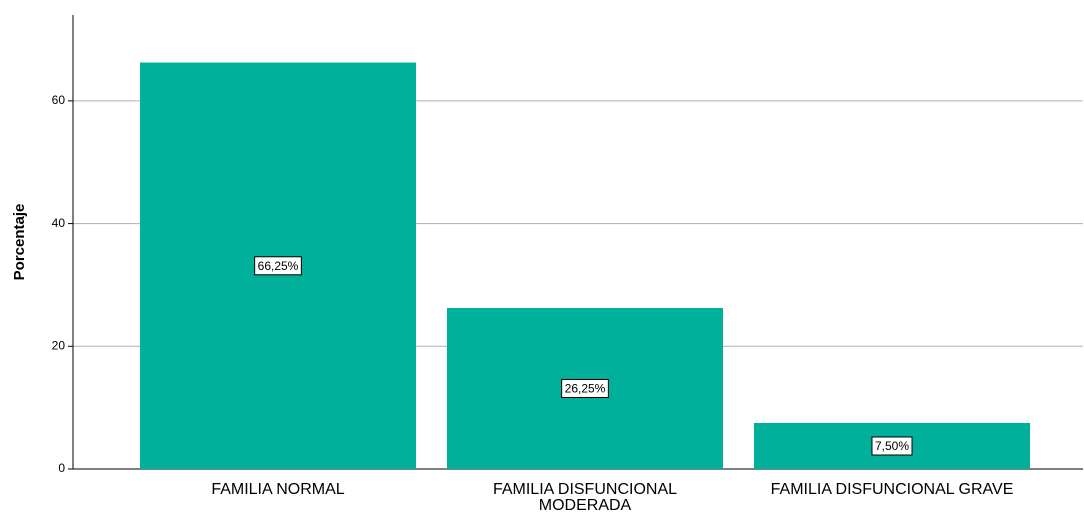 The height and width of the screenshot is (514, 1084). I want to click on value-label: 26,25%, so click(585, 389).